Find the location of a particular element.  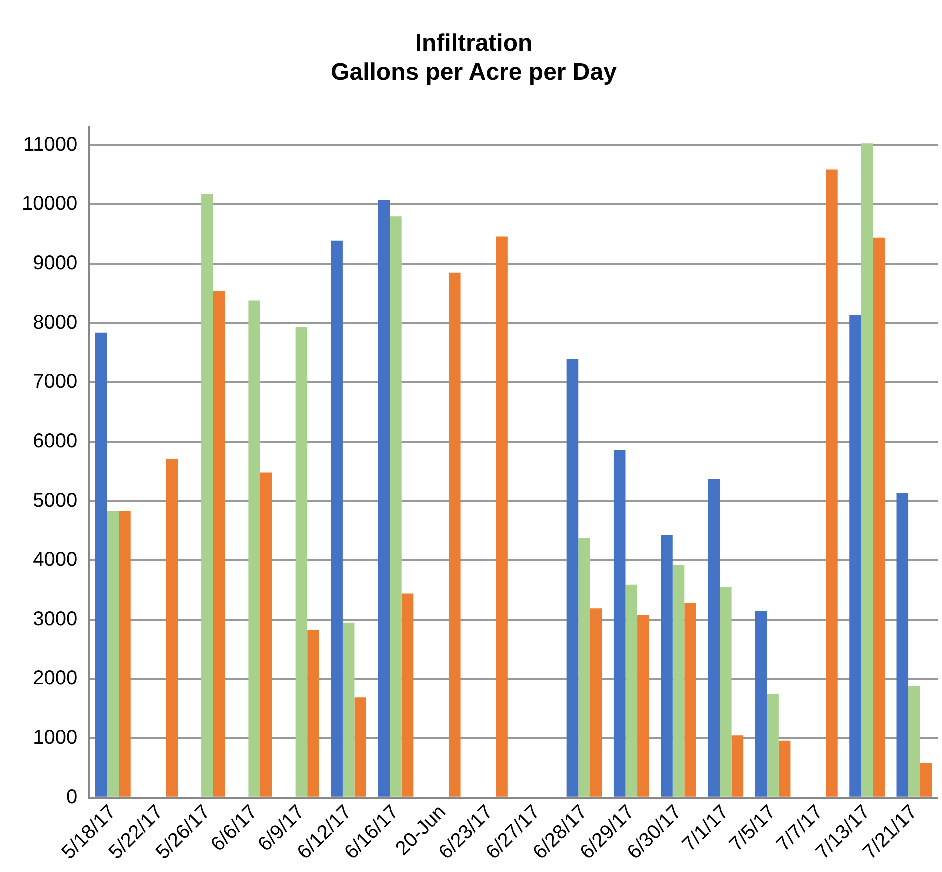

y-tick-label: 9000 is located at coordinates (55, 263).